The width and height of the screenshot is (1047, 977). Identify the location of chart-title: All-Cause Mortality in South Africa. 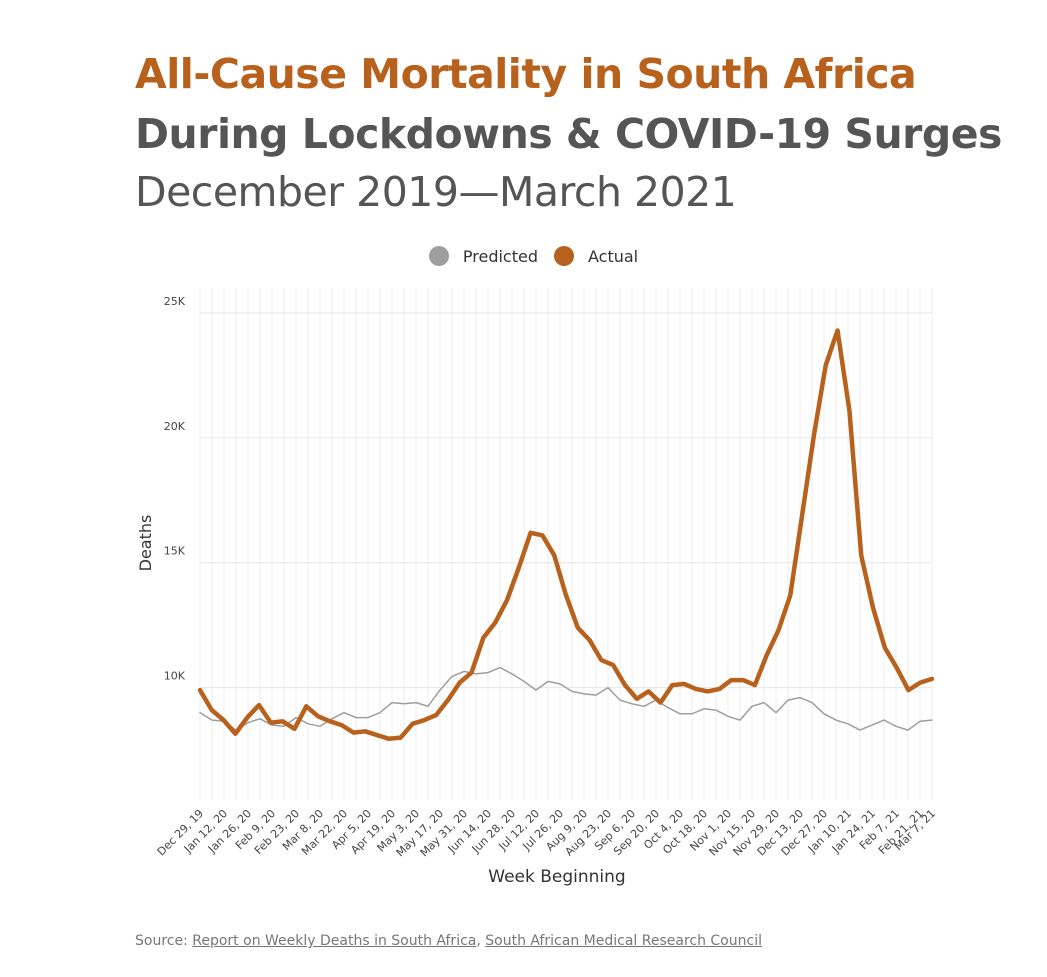
(526, 74).